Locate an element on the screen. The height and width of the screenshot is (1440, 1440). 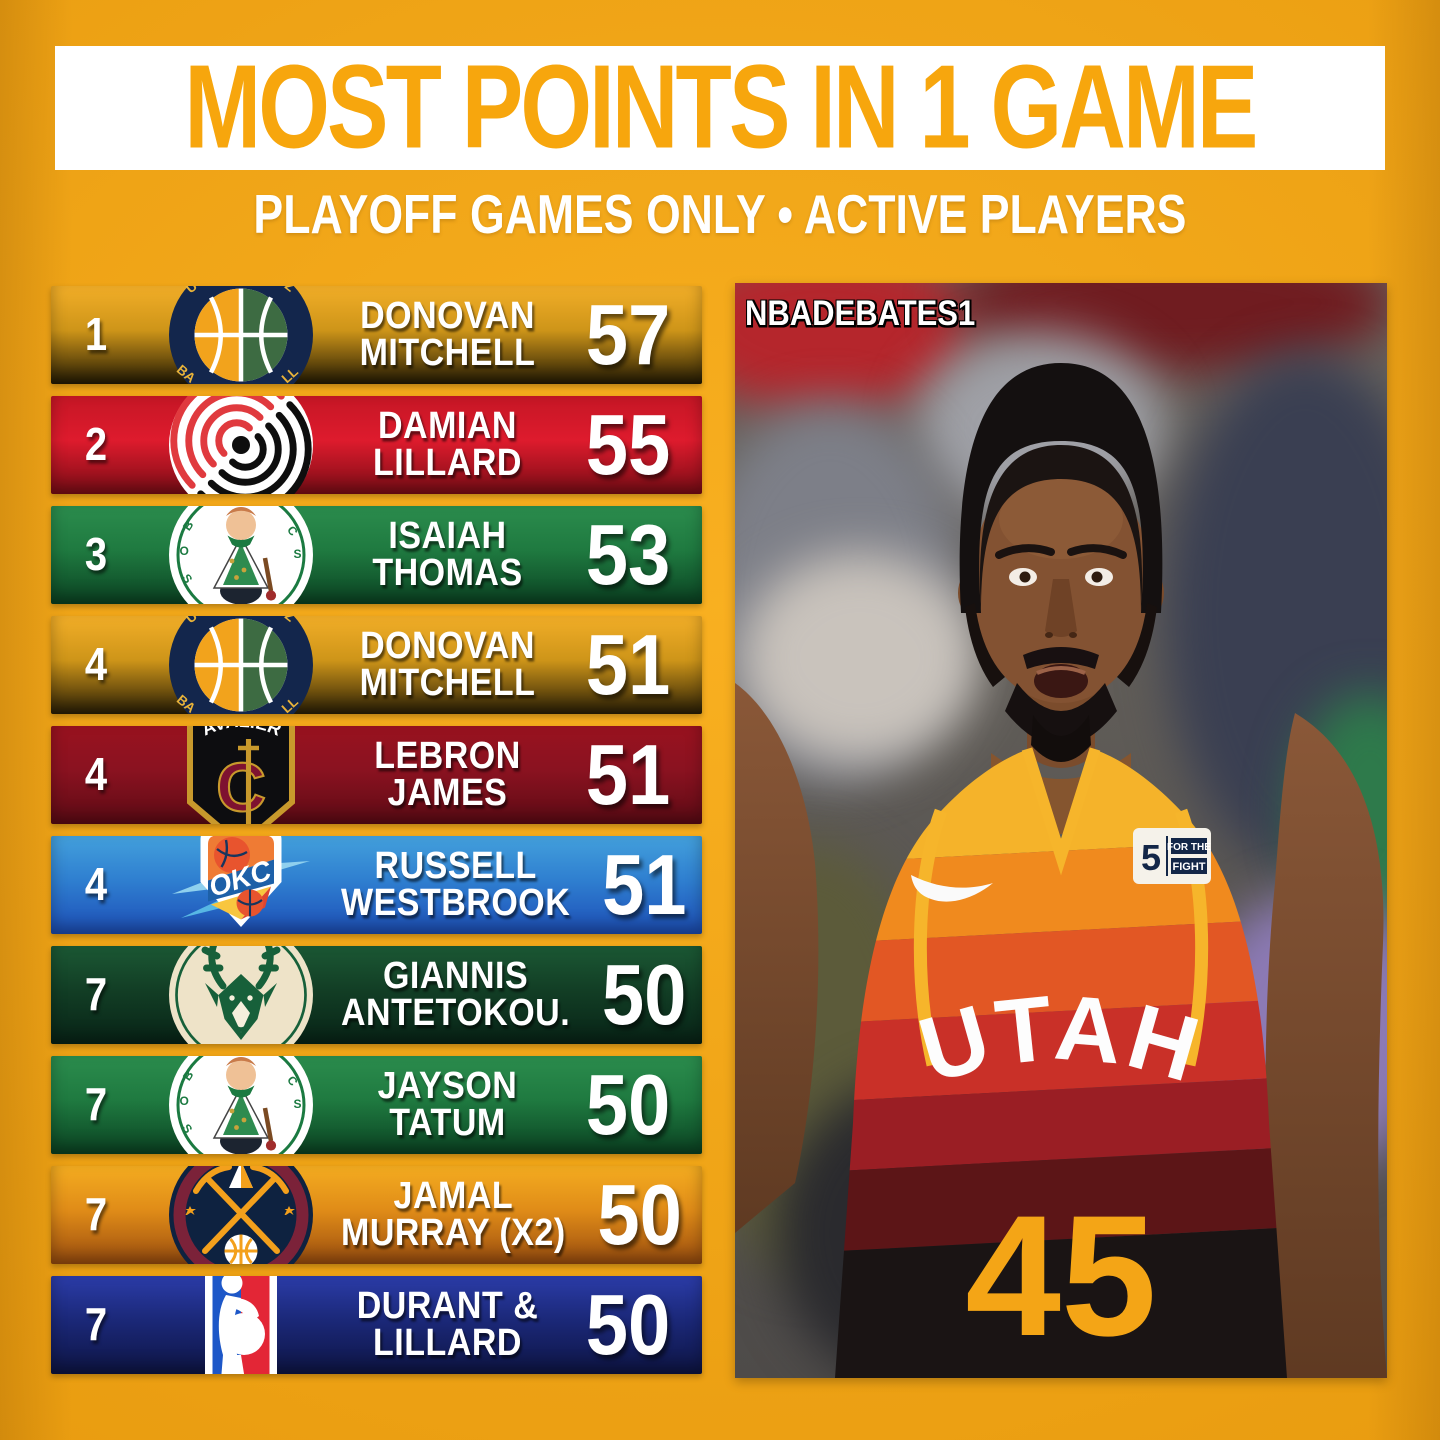
nuggets-logo-icon is located at coordinates (241, 1215).